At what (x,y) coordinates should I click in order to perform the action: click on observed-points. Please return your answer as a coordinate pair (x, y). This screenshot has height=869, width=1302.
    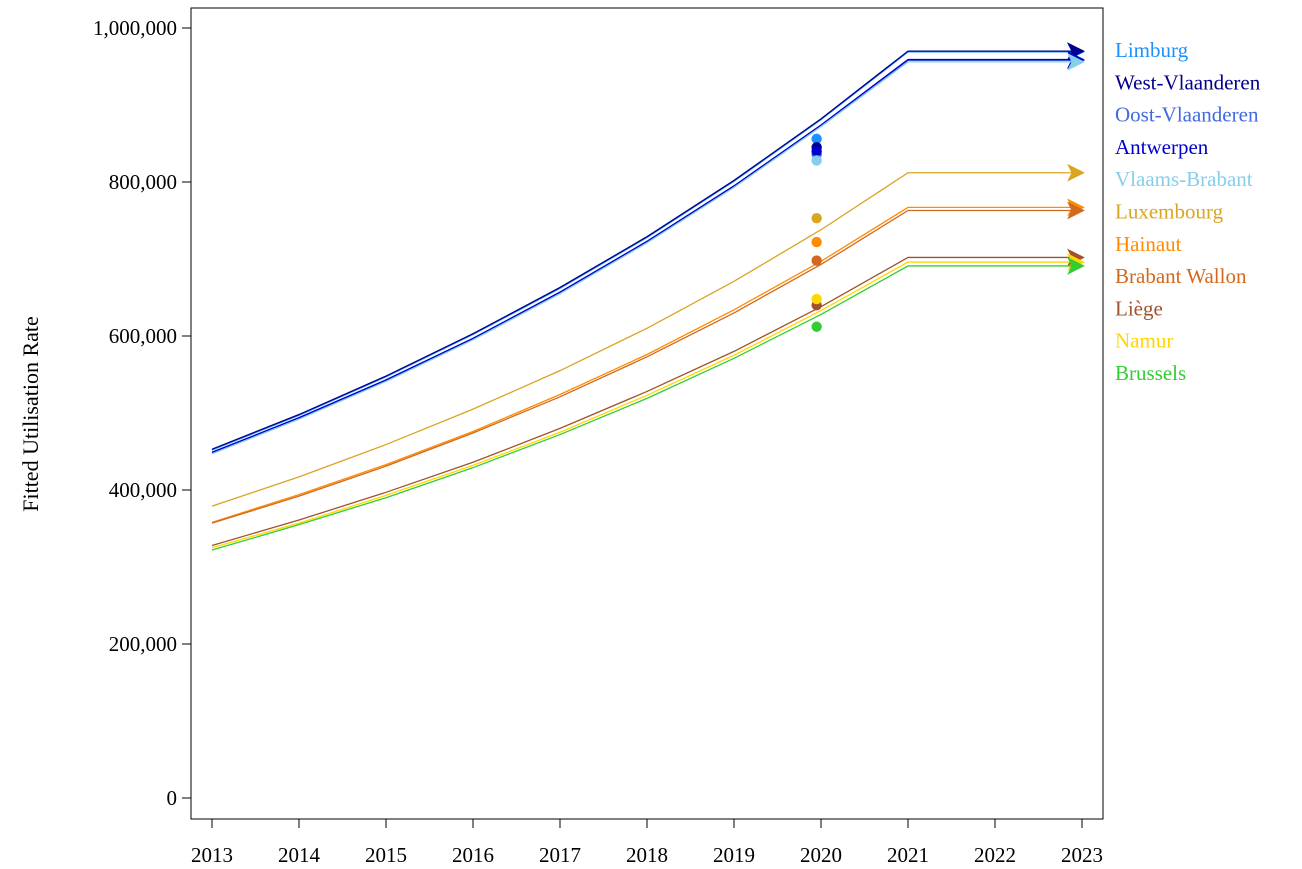
    Looking at the image, I should click on (816, 232).